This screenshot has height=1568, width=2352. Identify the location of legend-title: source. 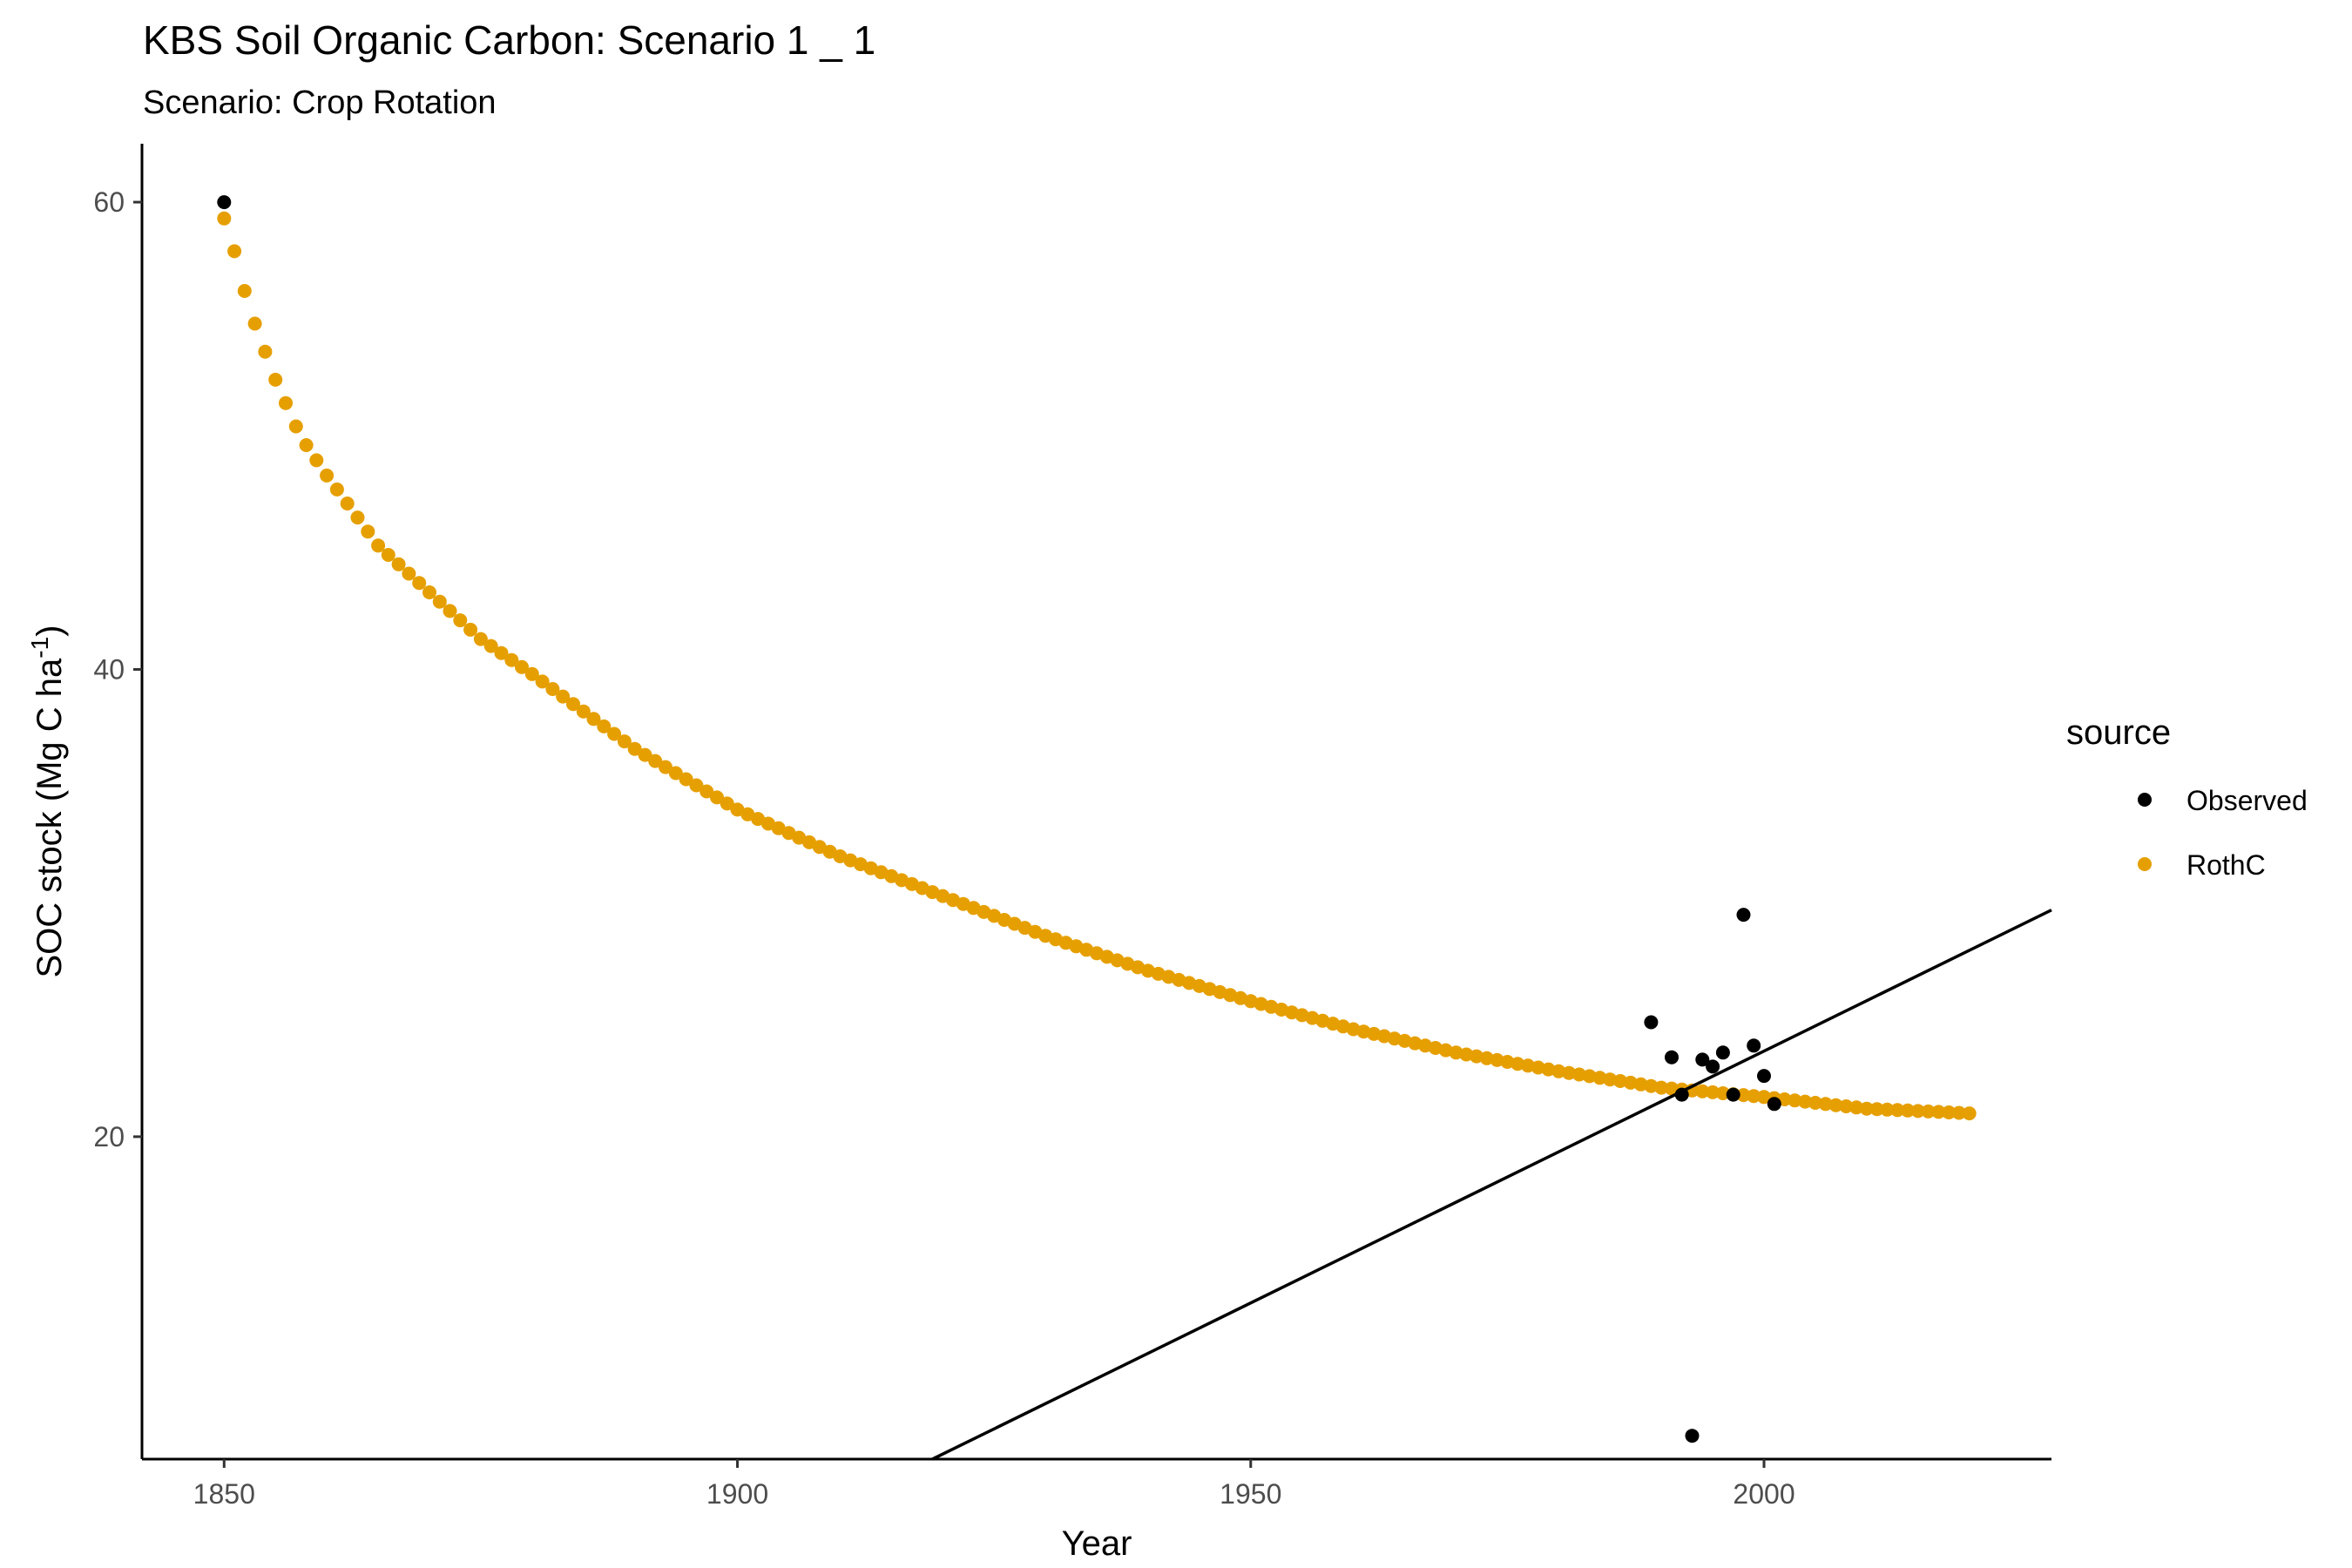
(2118, 732).